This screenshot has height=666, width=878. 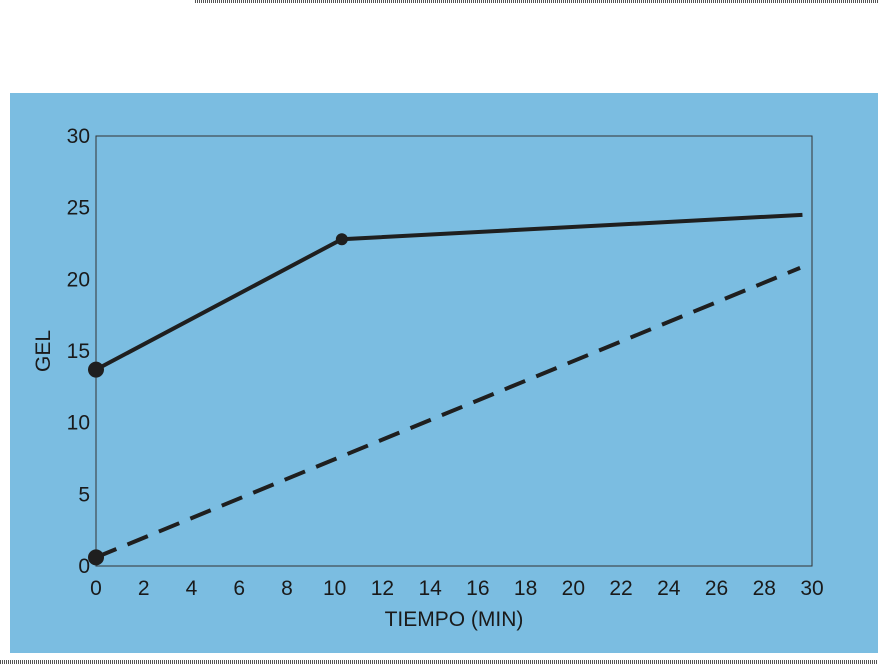 I want to click on x-tick-label: 18, so click(x=525, y=588).